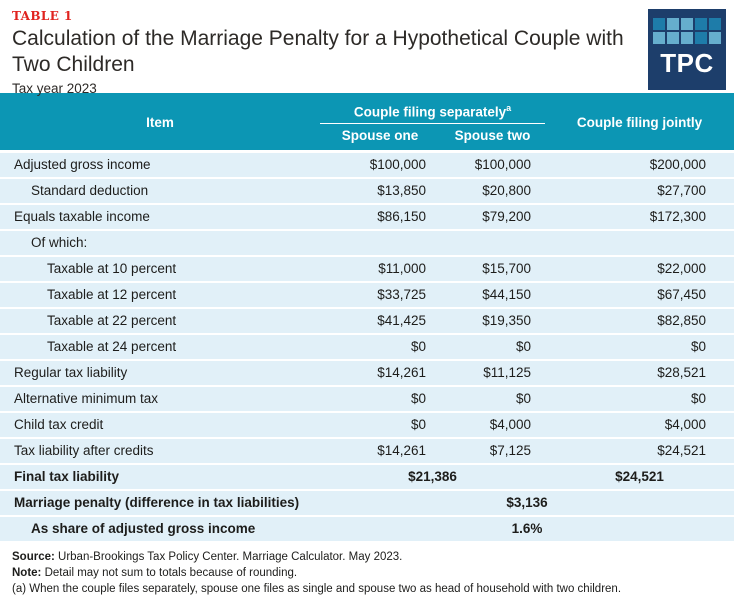  I want to click on row-label: Standard deduction, so click(160, 191).